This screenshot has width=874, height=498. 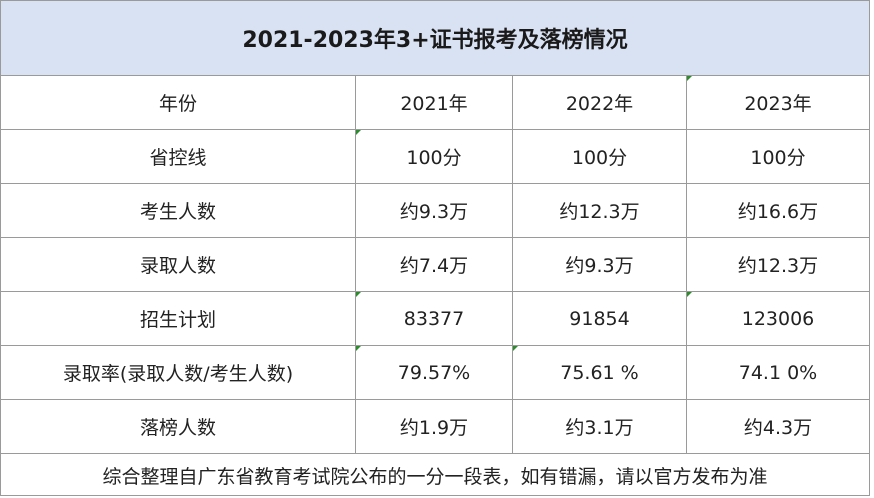 What do you see at coordinates (435, 38) in the screenshot?
I see `table-title: 2021-2023年3+证书报考及落榜情况` at bounding box center [435, 38].